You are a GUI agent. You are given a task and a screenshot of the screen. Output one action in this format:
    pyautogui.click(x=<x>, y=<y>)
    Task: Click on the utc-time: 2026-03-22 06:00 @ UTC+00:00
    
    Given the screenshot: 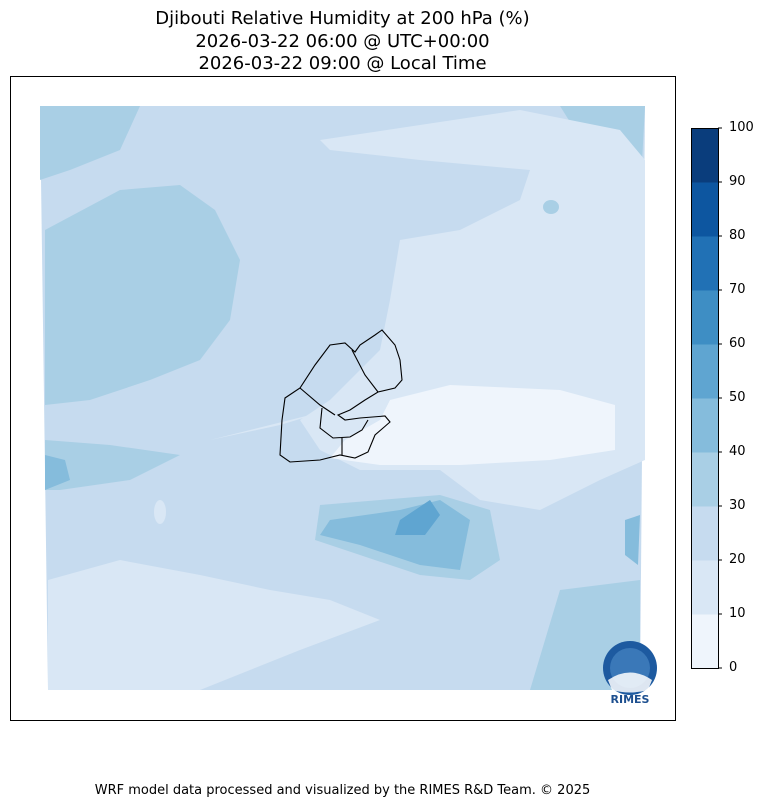 What is the action you would take?
    pyautogui.click(x=342, y=41)
    